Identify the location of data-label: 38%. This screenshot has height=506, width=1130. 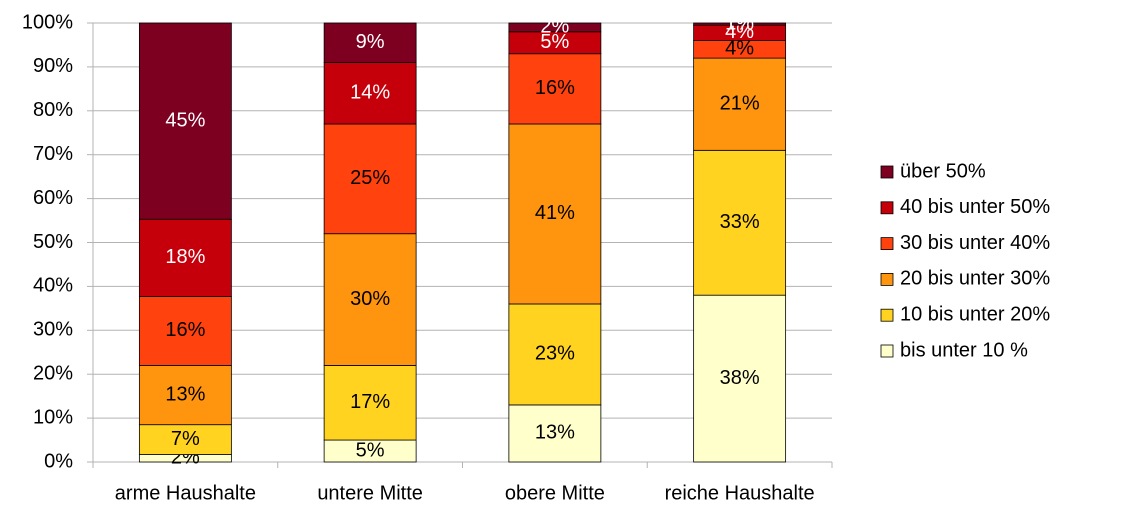
(740, 378).